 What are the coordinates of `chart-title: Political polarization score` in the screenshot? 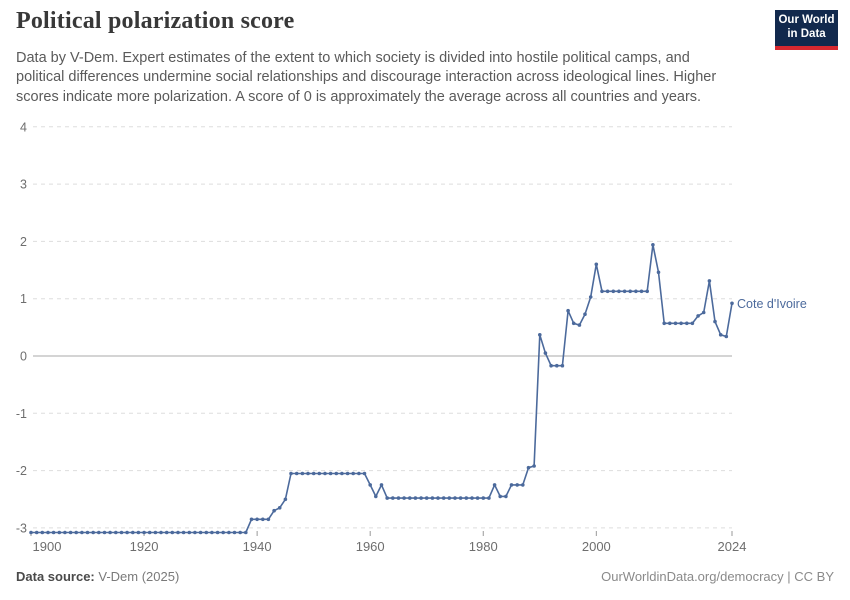 It's located at (155, 21).